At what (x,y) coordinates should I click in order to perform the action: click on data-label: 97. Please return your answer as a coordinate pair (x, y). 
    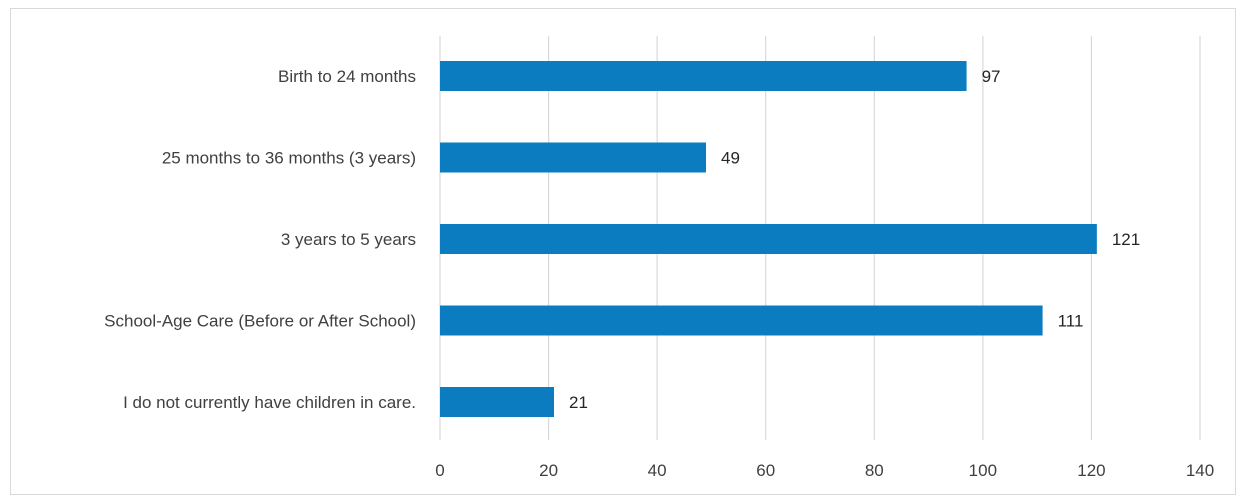
    Looking at the image, I should click on (991, 76).